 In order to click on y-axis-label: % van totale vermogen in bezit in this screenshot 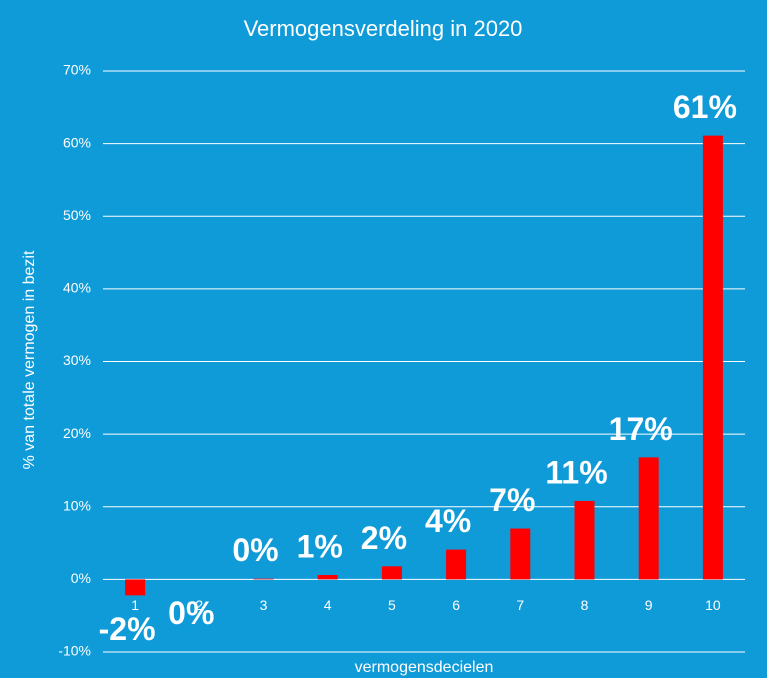, I will do `click(29, 359)`.